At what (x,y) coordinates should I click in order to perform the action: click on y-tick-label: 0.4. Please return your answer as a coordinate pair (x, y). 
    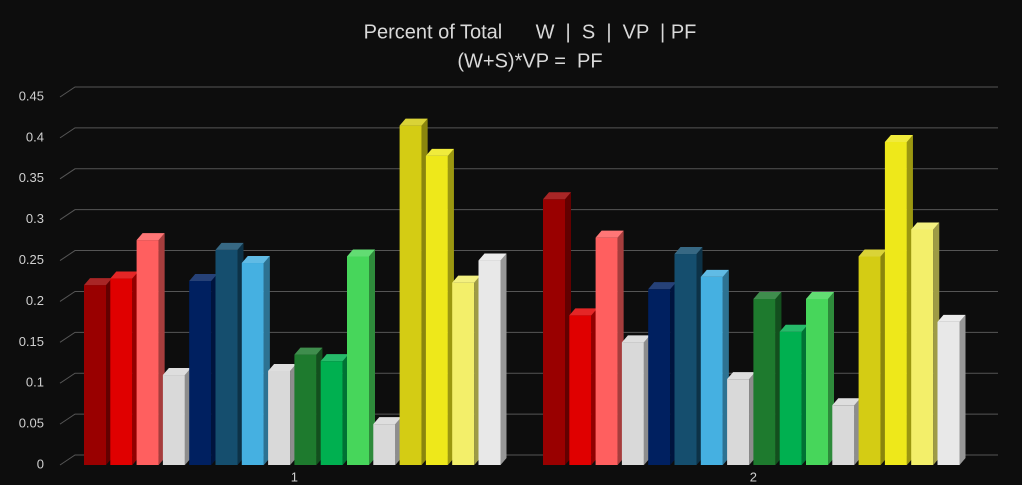
    Looking at the image, I should click on (35, 136).